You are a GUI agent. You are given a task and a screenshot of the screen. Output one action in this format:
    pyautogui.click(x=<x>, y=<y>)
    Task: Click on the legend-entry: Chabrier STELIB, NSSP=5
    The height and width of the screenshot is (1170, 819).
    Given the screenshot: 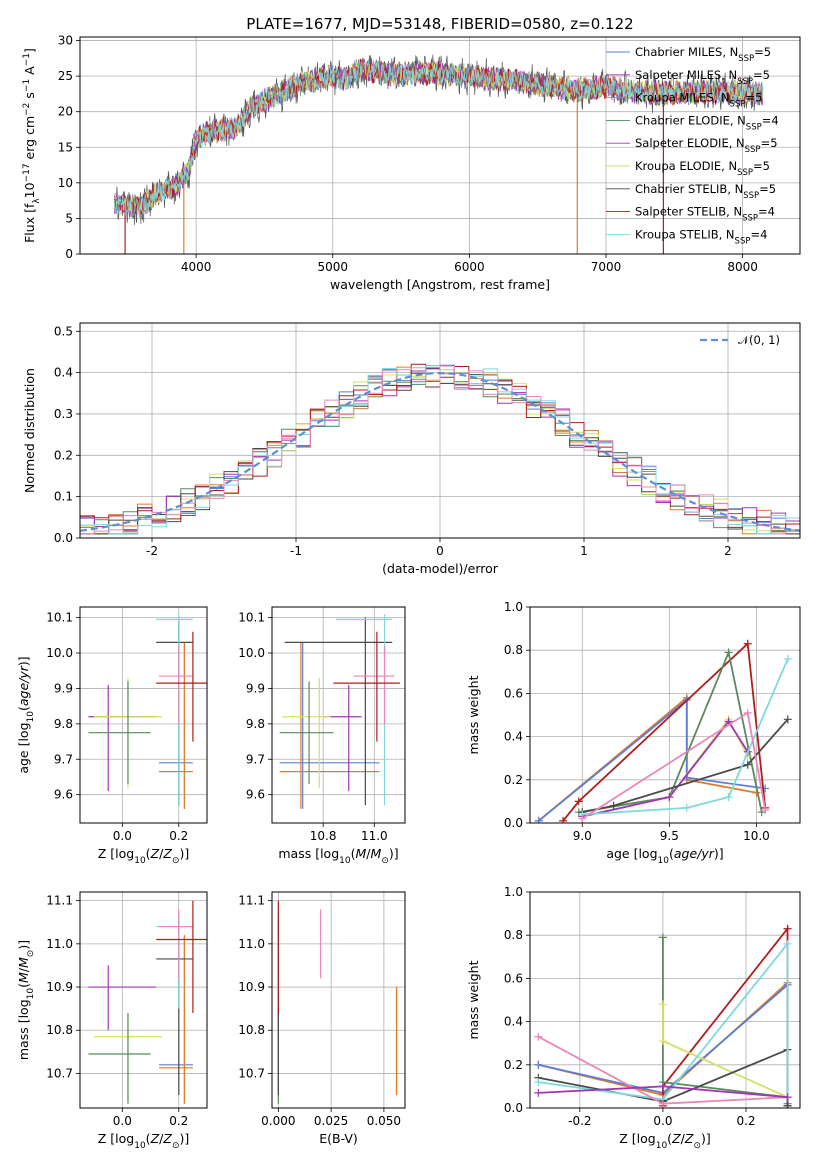 What is the action you would take?
    pyautogui.click(x=705, y=191)
    